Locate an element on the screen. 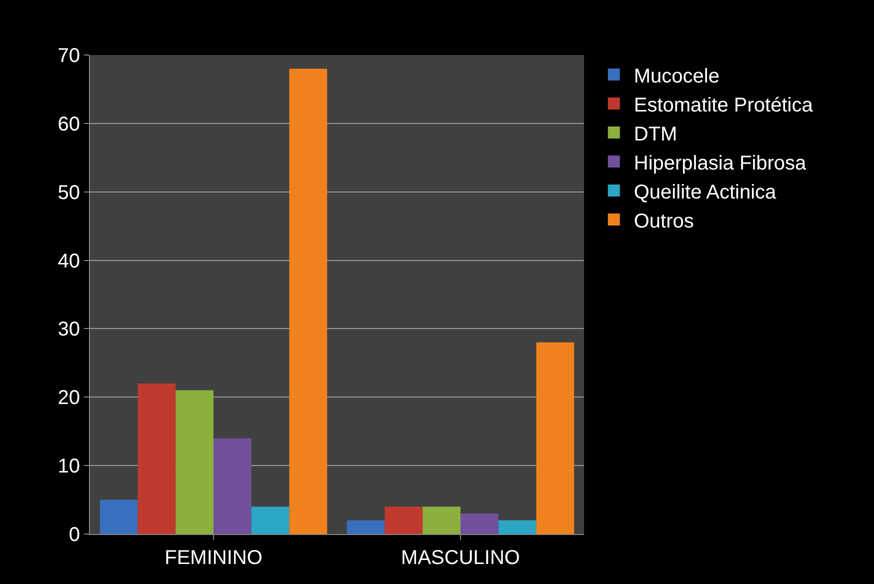 This screenshot has width=874, height=584. legend-label: Mucocele is located at coordinates (677, 76).